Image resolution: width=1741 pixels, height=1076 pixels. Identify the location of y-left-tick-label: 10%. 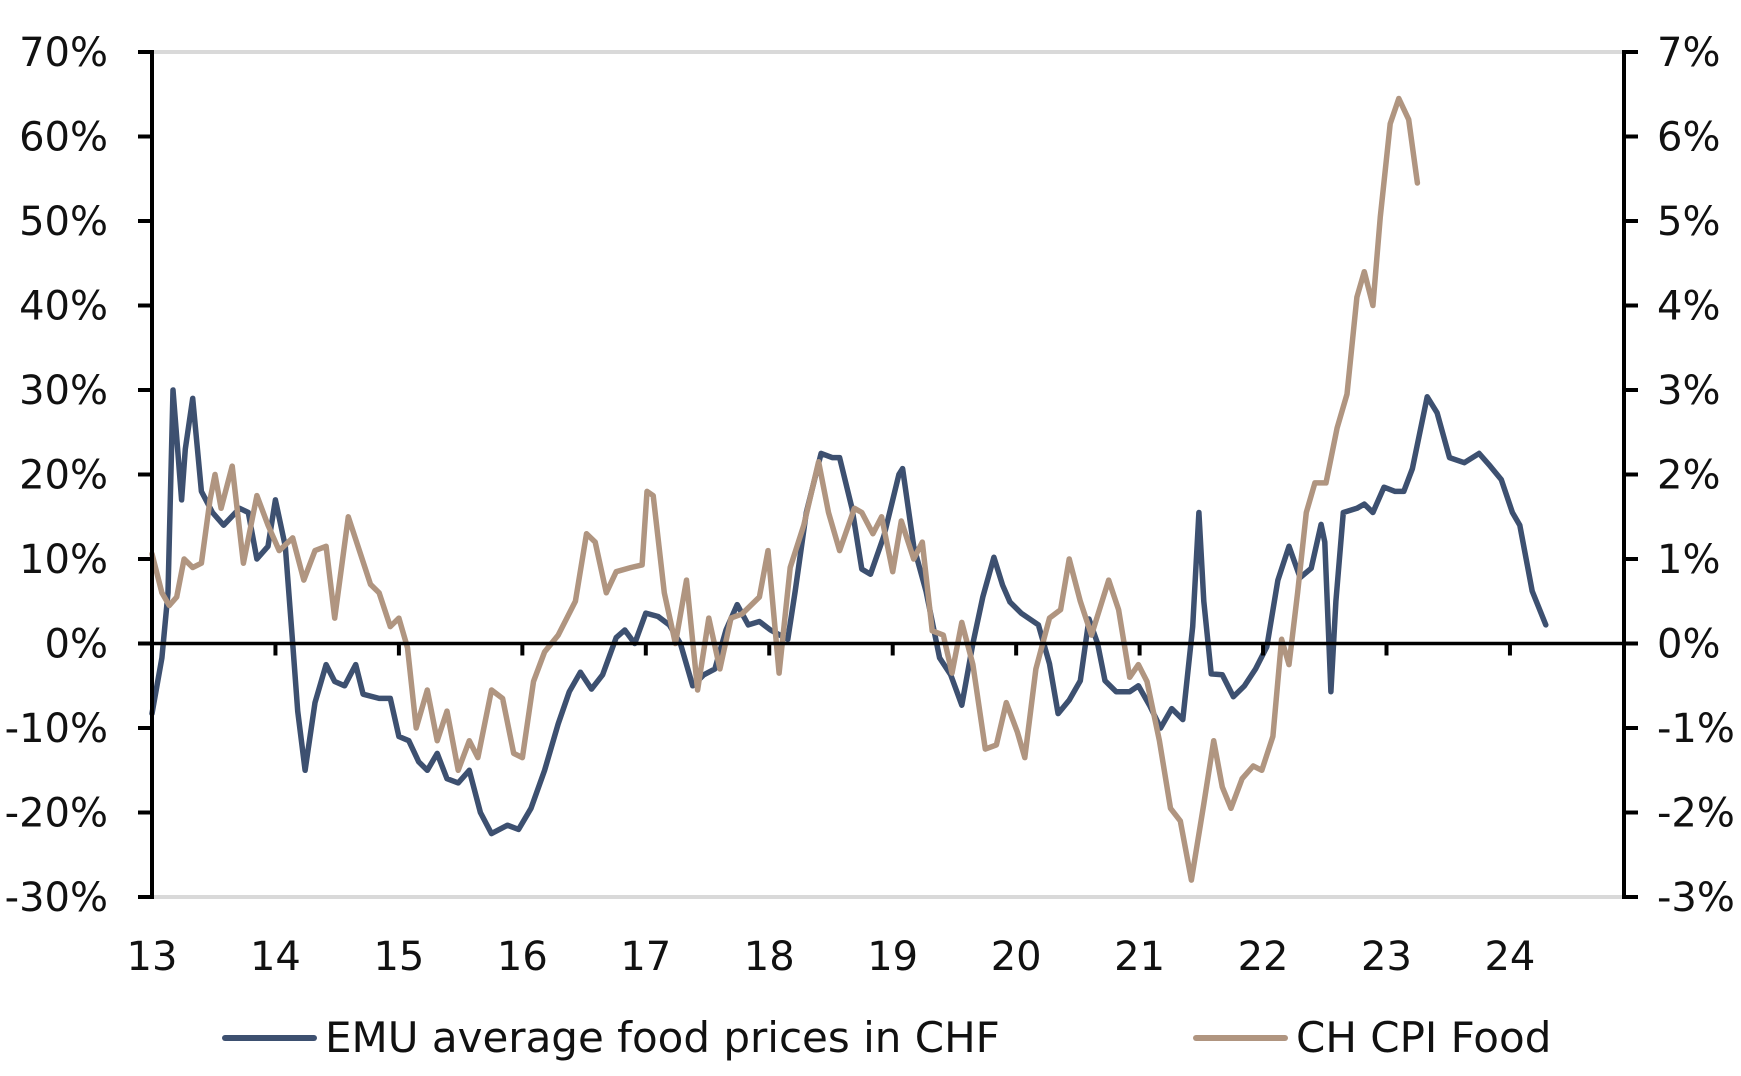
(63, 560).